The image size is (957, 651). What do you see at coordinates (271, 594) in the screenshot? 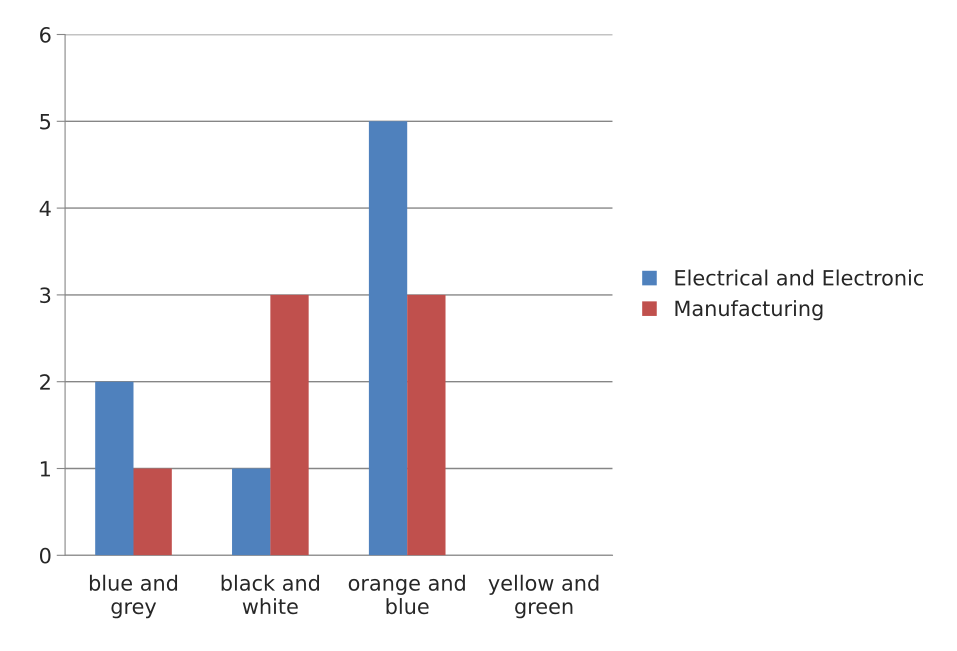
I see `x-tick-label: black and white` at bounding box center [271, 594].